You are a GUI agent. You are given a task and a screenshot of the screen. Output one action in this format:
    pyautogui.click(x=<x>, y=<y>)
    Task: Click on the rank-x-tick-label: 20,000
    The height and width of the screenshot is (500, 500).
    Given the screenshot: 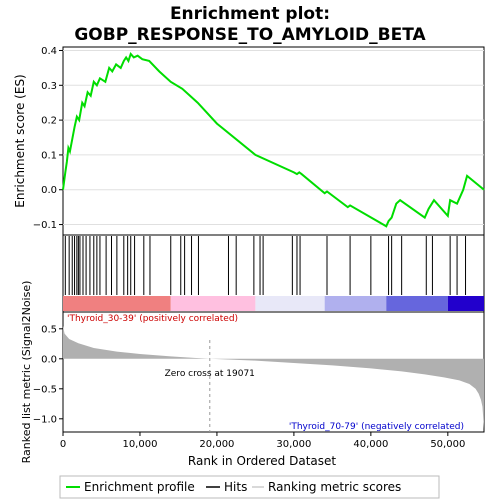 What is the action you would take?
    pyautogui.click(x=216, y=444)
    